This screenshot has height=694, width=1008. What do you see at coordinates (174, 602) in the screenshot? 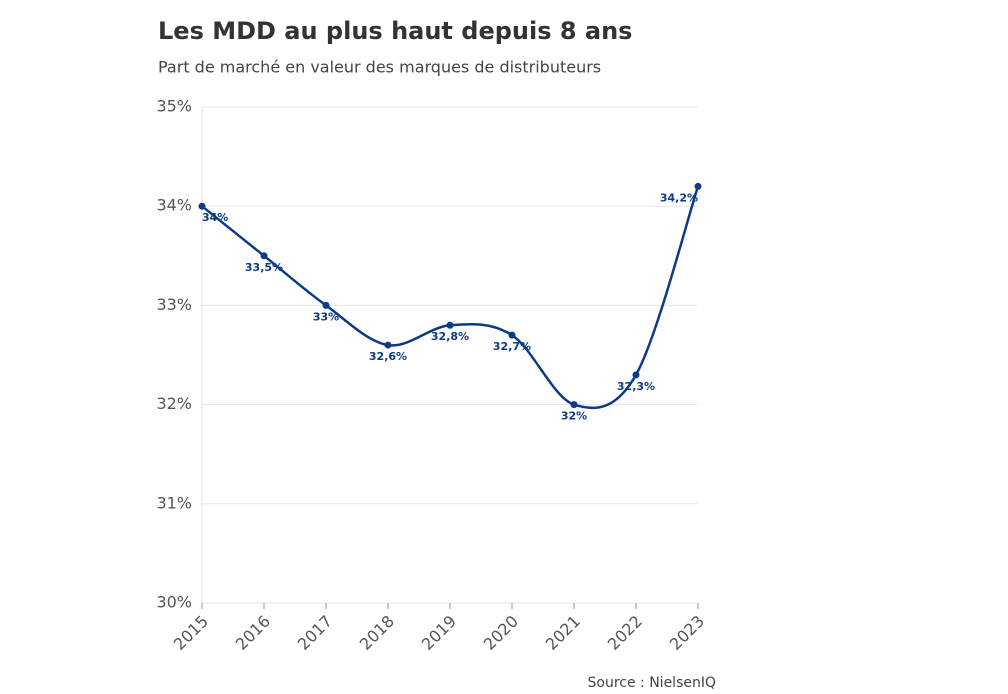
I see `y-tick-label: 30%` at bounding box center [174, 602].